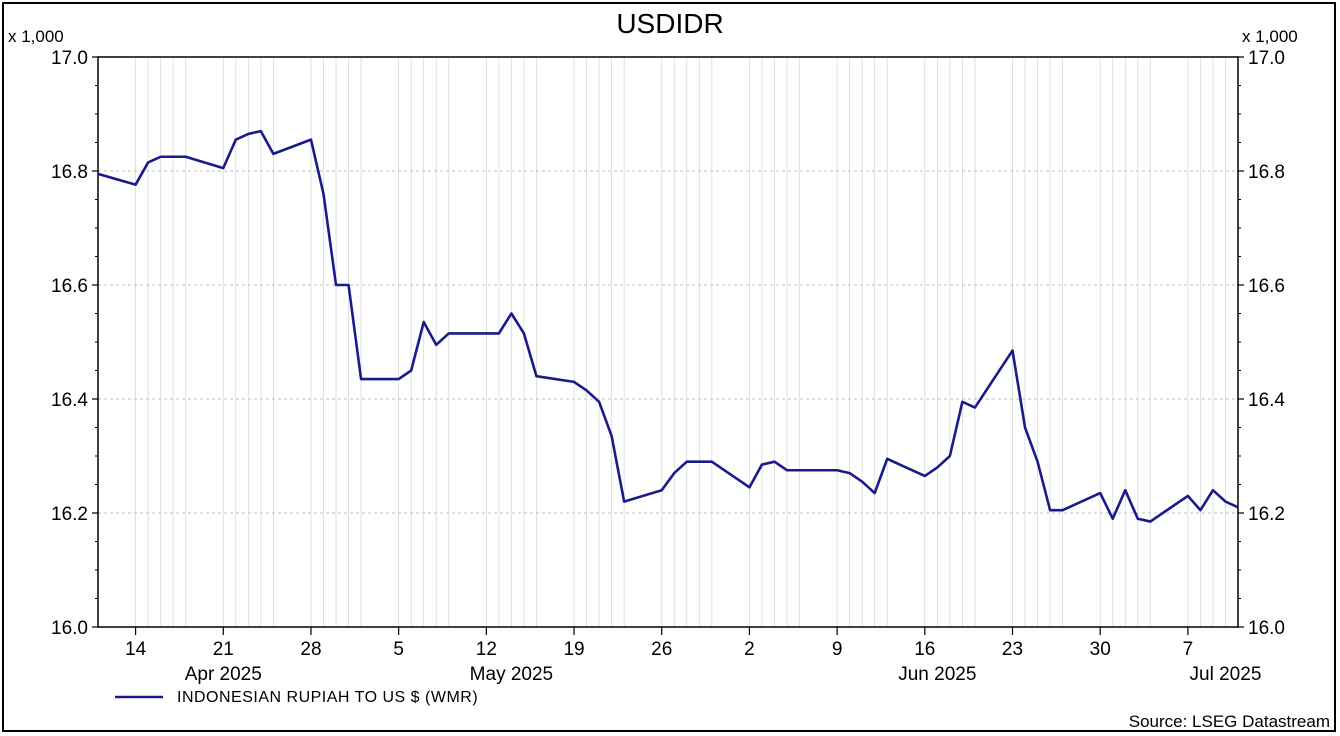  I want to click on x-month-label: Jun 2025, so click(937, 674).